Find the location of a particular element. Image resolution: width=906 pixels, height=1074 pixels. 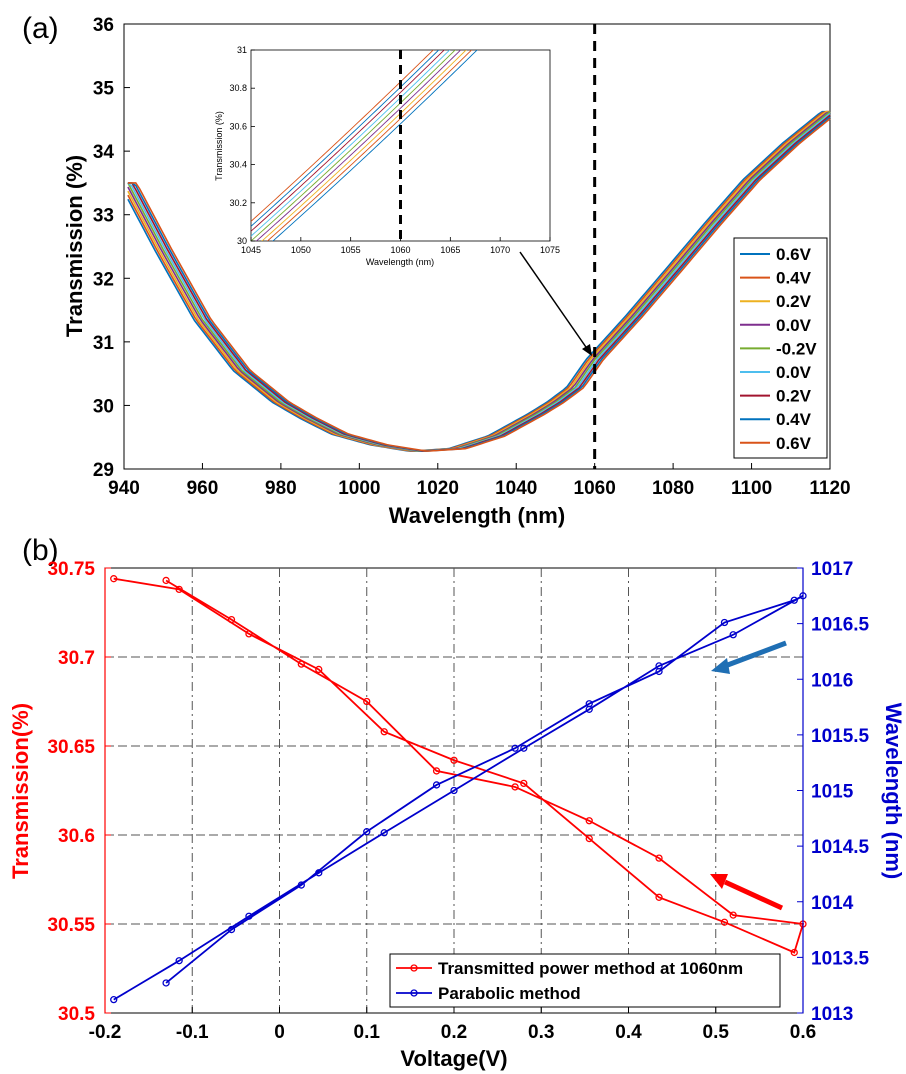

chart-b-left-y-tick-label: 30.65 is located at coordinates (71, 747).